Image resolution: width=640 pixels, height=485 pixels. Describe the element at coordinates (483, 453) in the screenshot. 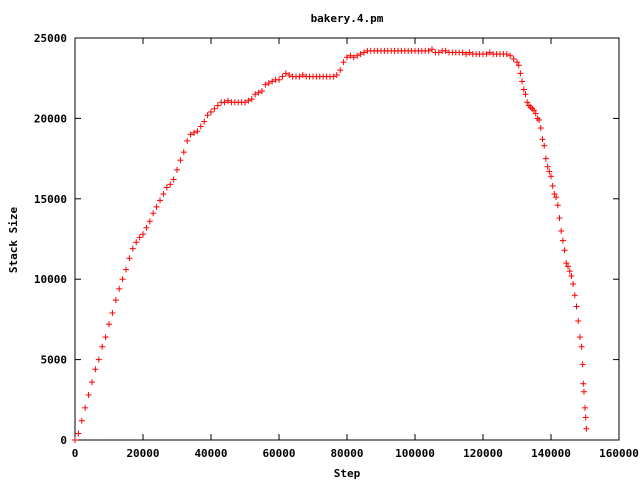

I see `x-tick-label: 120000` at that location.